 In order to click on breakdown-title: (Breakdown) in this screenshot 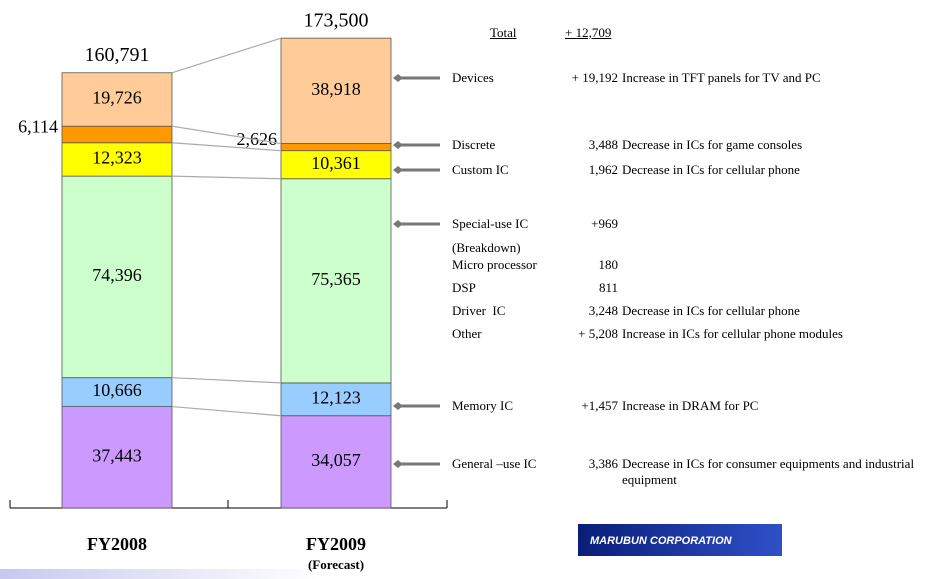, I will do `click(486, 247)`.